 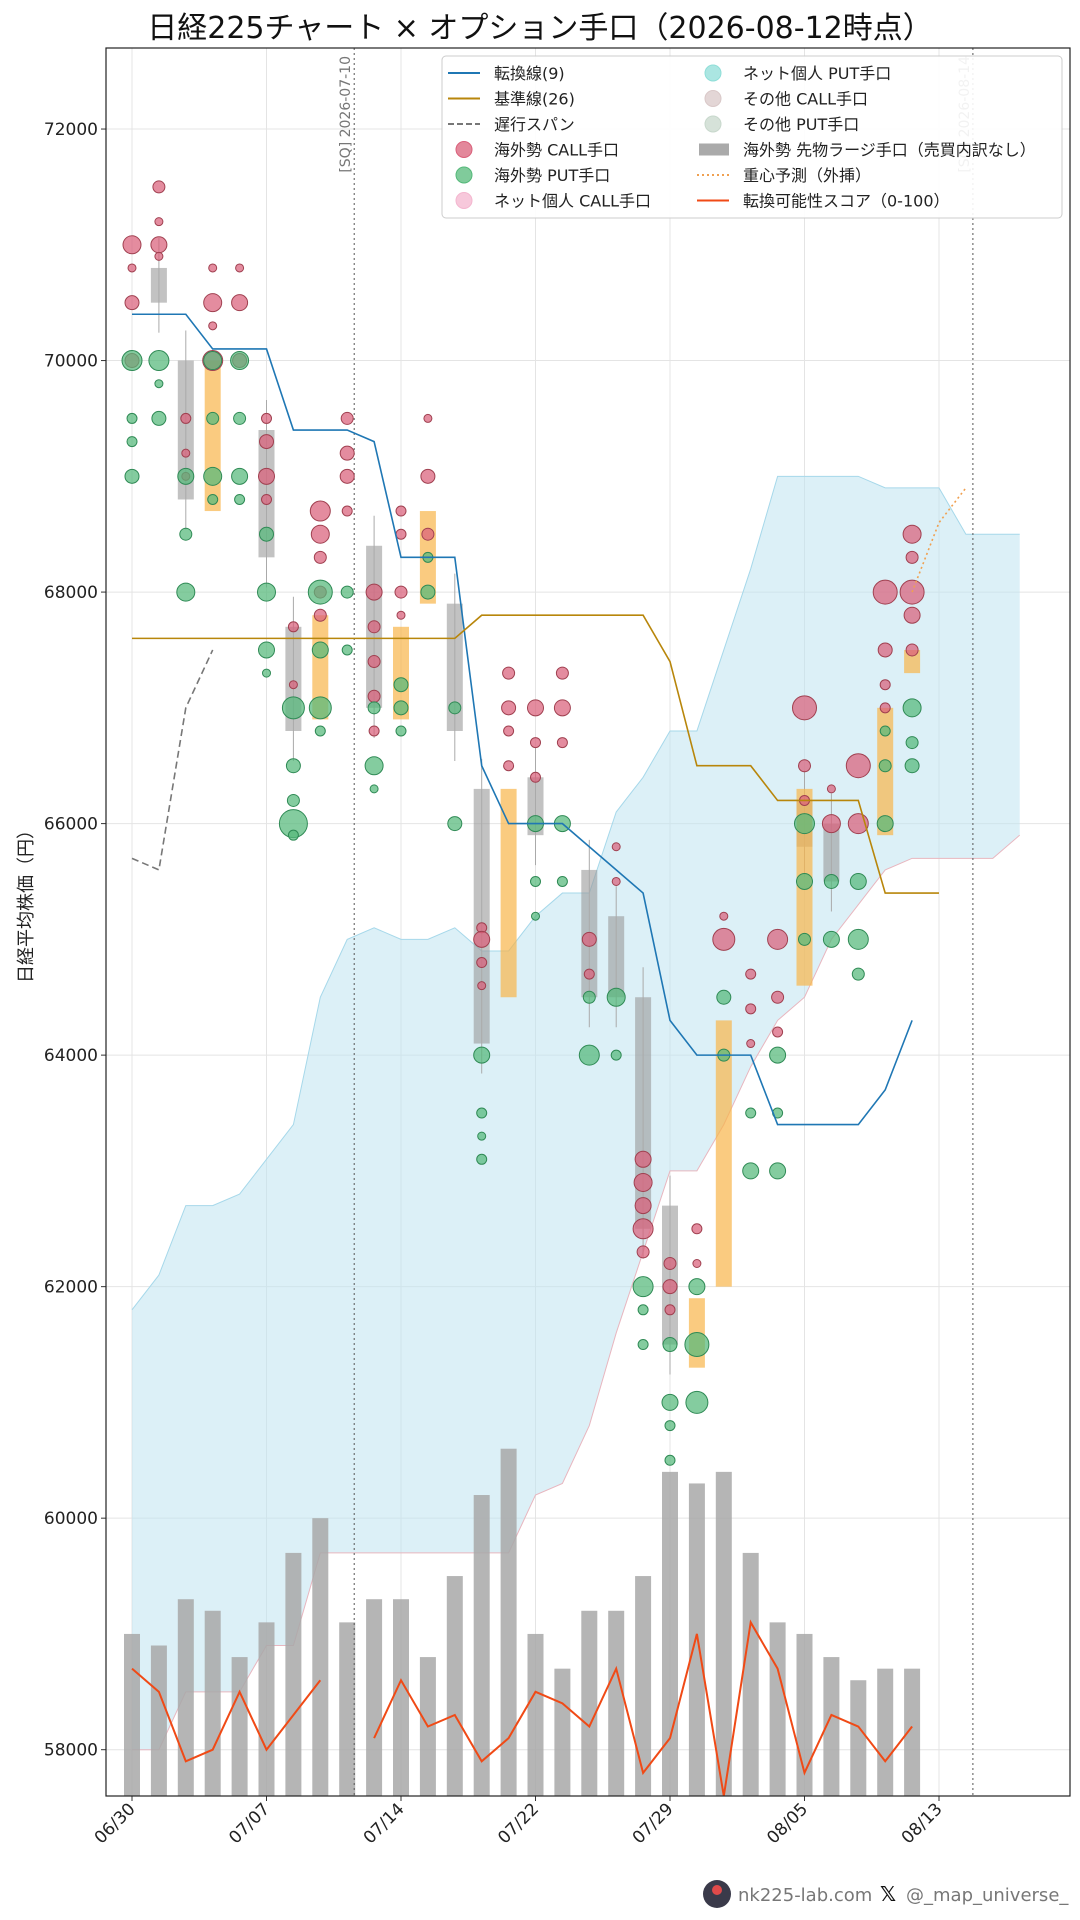 What do you see at coordinates (71, 362) in the screenshot?
I see `y-tick-label: 70000` at bounding box center [71, 362].